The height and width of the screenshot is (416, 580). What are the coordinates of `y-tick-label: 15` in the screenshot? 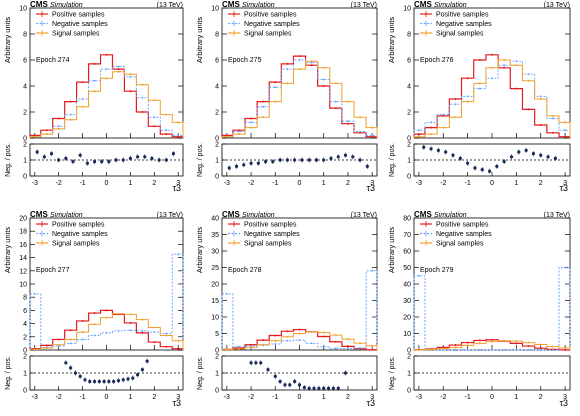 It's located at (215, 301).